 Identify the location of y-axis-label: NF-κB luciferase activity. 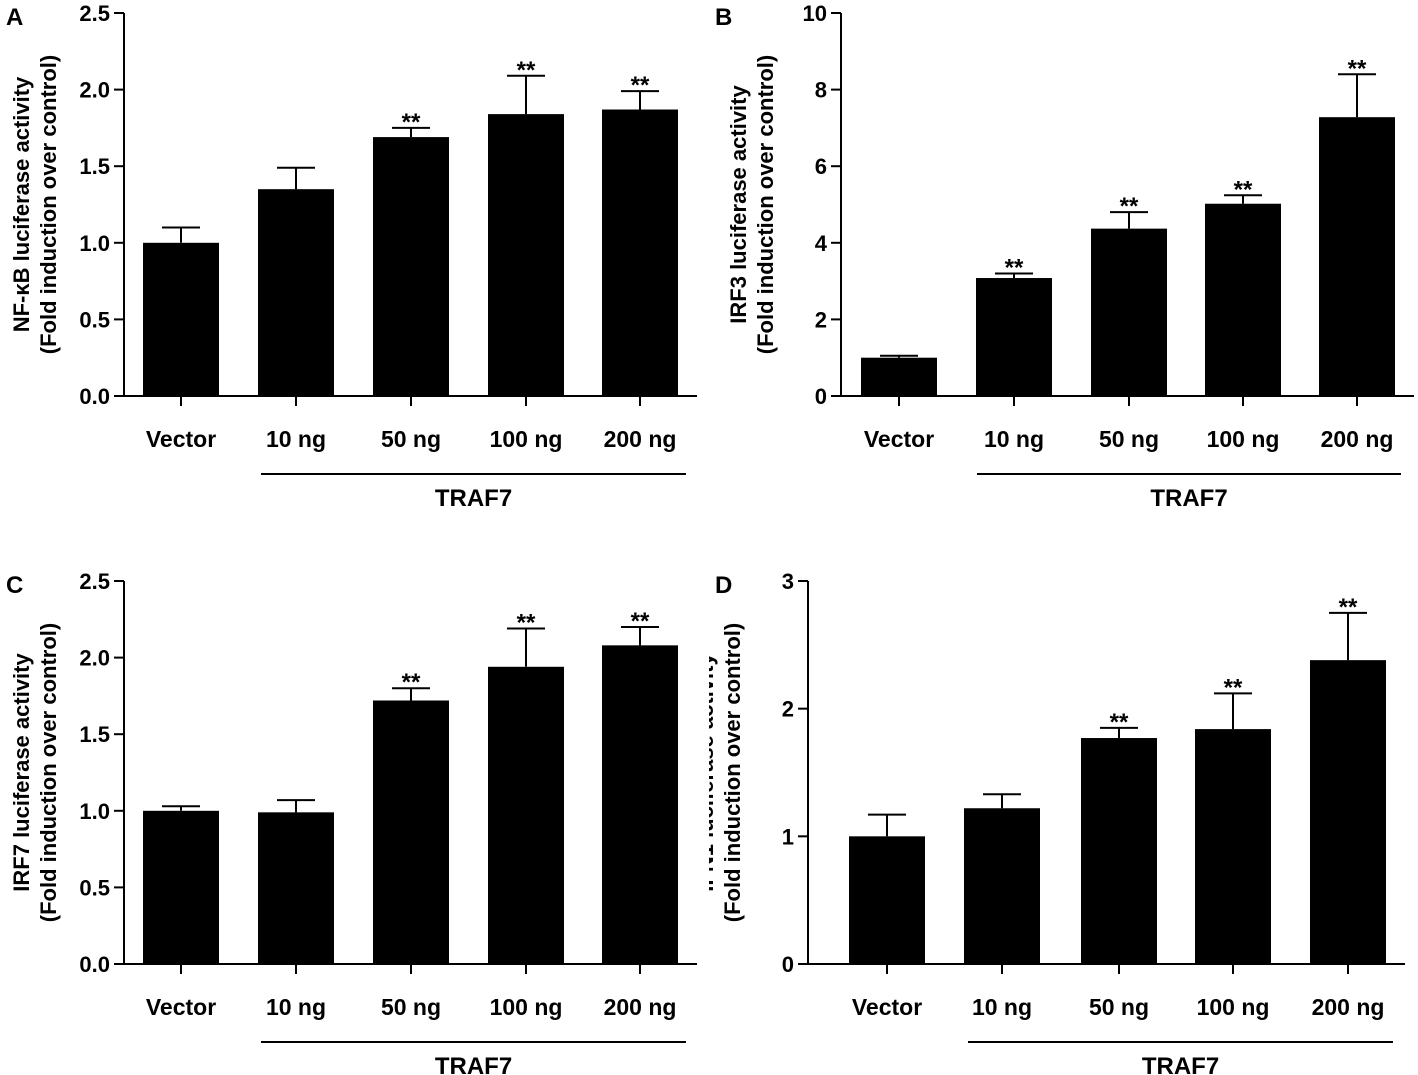
(21, 204).